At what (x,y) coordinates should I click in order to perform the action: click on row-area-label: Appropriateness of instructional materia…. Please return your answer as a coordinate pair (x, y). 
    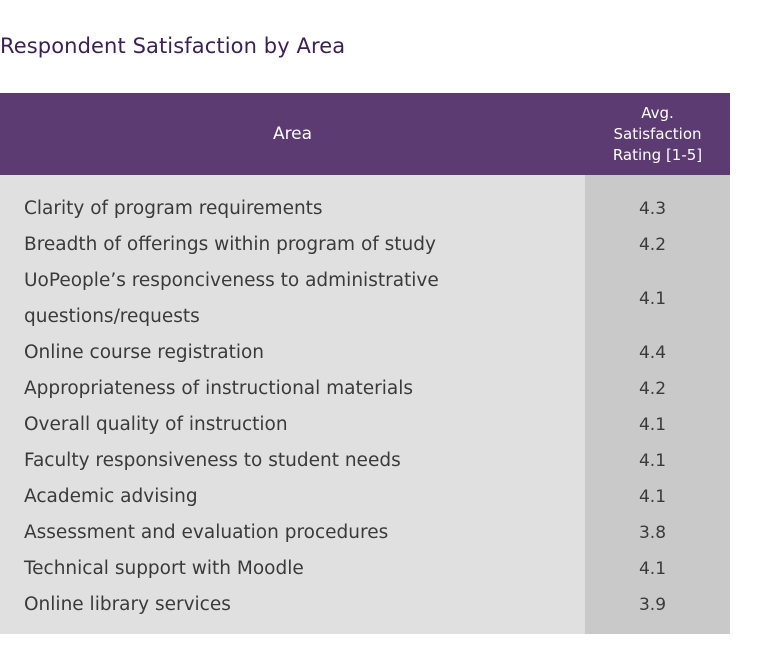
    Looking at the image, I should click on (219, 388).